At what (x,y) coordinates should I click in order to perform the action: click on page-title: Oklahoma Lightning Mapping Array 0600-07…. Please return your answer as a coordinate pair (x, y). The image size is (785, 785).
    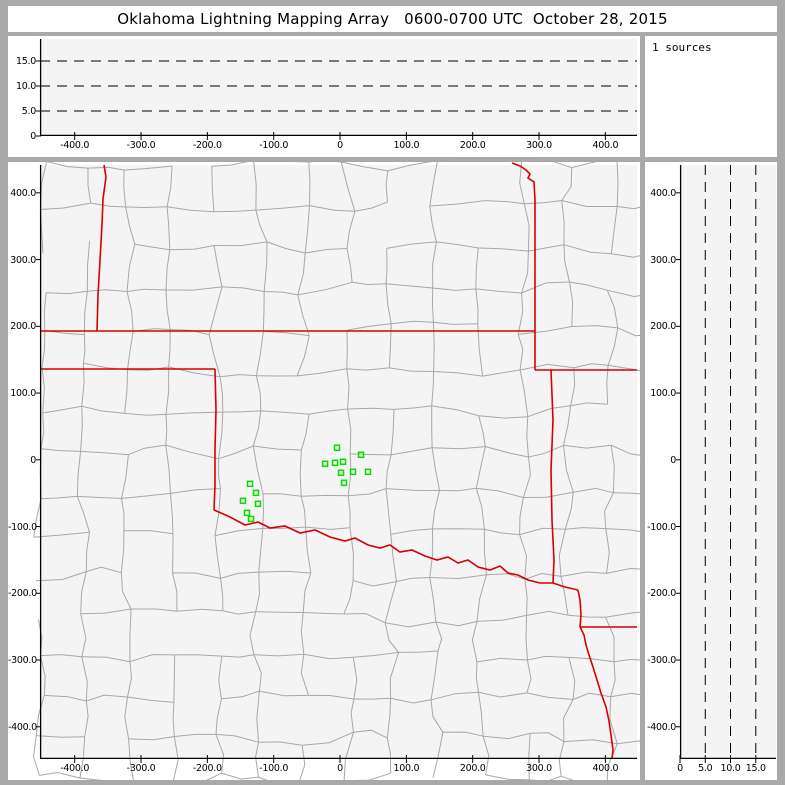
    Looking at the image, I should click on (392, 19).